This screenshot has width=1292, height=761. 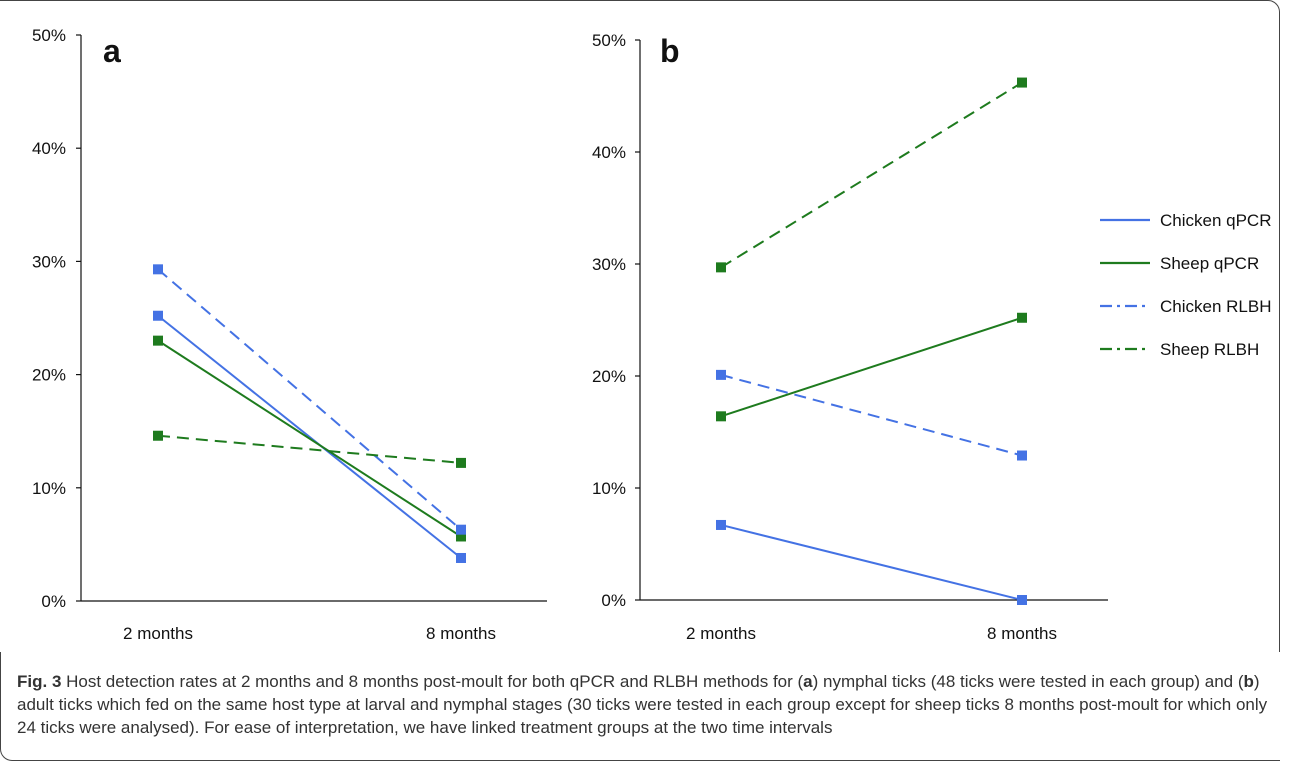 I want to click on legend-label-sheep-rlbh: Sheep RLBH, so click(x=1209, y=349).